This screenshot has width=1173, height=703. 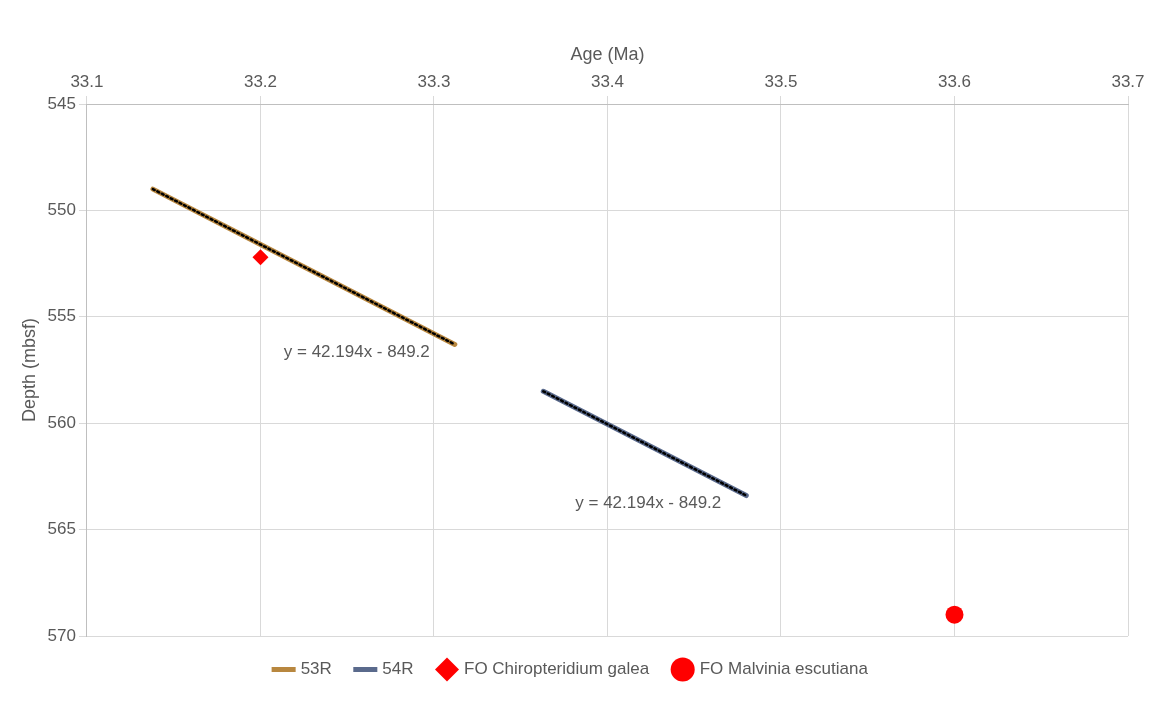 I want to click on legend-label: FO Malvinia escutiana, so click(x=784, y=669).